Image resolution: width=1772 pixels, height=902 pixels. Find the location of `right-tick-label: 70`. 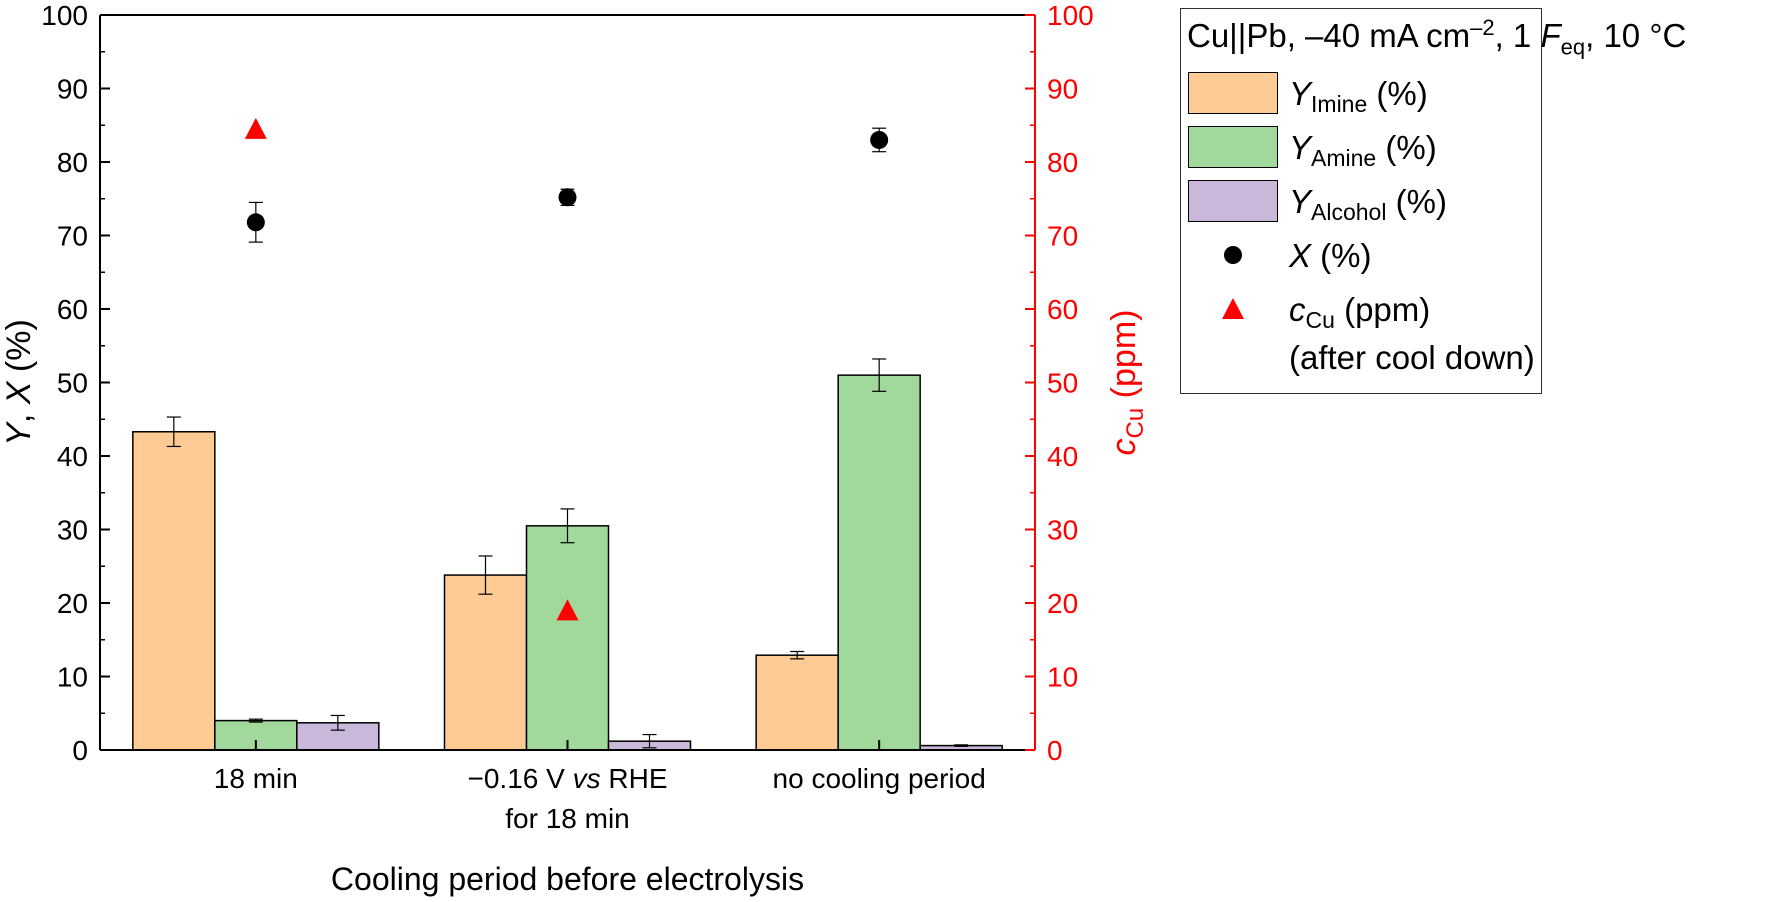

right-tick-label: 70 is located at coordinates (1062, 236).